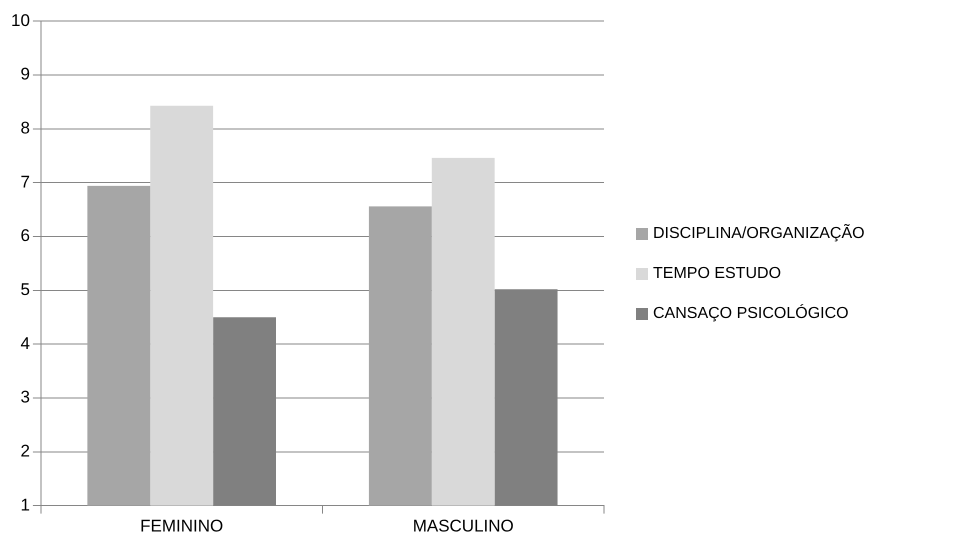 Image resolution: width=962 pixels, height=548 pixels. What do you see at coordinates (759, 234) in the screenshot?
I see `legend-label: DISCIPLINA/ORGANIZAÇÃO` at bounding box center [759, 234].